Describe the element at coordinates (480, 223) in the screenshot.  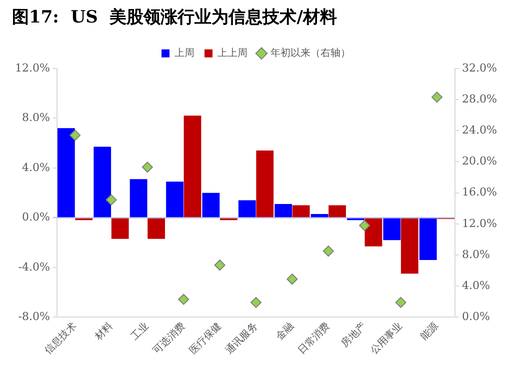
I see `y2-tick-label: 12.0%` at that location.